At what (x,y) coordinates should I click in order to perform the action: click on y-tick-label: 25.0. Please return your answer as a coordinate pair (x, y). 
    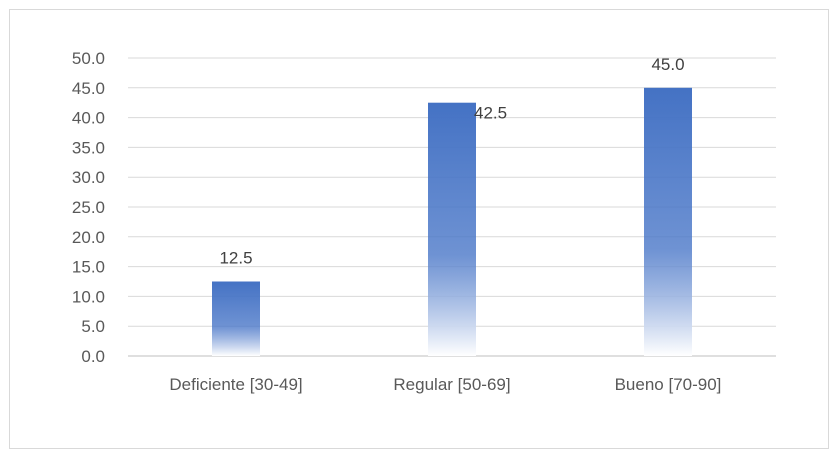
    Looking at the image, I should click on (88, 207).